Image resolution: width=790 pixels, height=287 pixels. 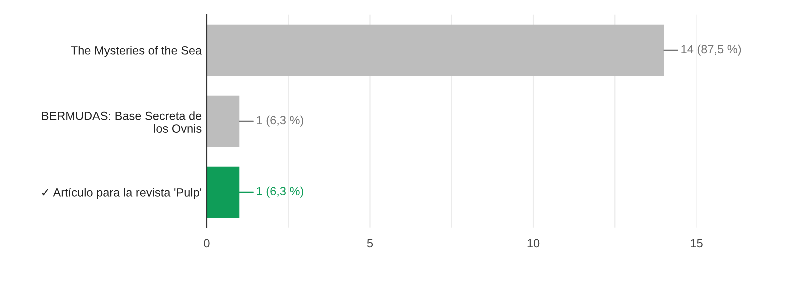 I want to click on data-label: 14 (87,5 %), so click(x=712, y=50).